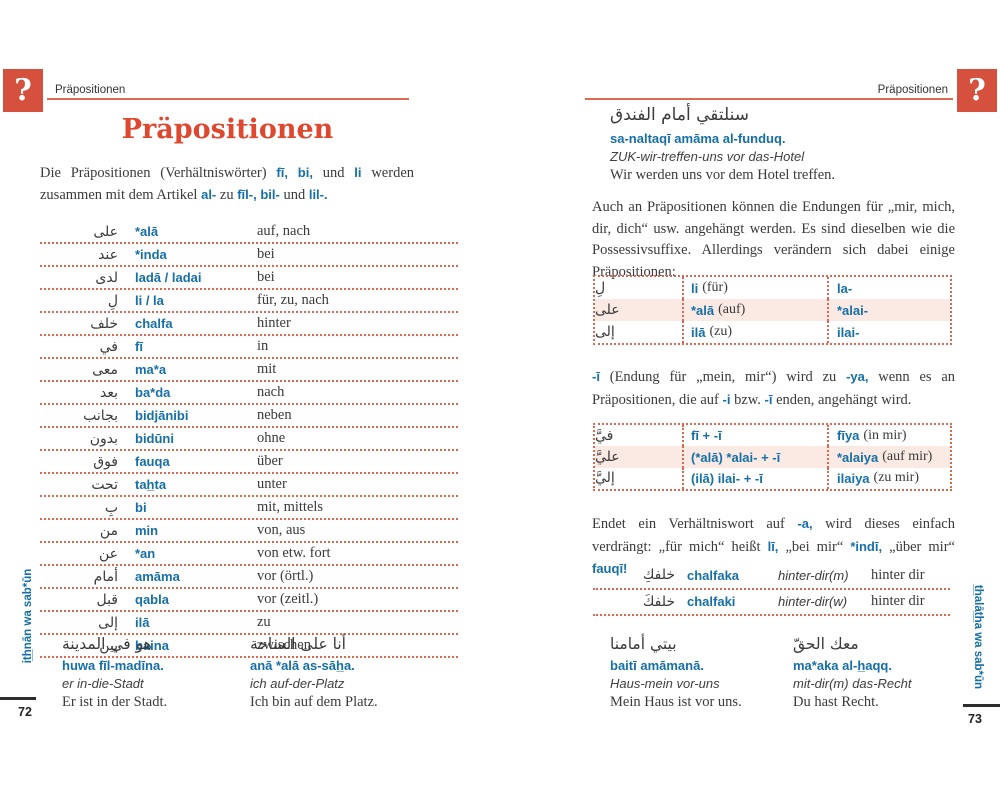 The width and height of the screenshot is (1000, 800). I want to click on table-row: بدون bidūni ohne, so click(249, 439).